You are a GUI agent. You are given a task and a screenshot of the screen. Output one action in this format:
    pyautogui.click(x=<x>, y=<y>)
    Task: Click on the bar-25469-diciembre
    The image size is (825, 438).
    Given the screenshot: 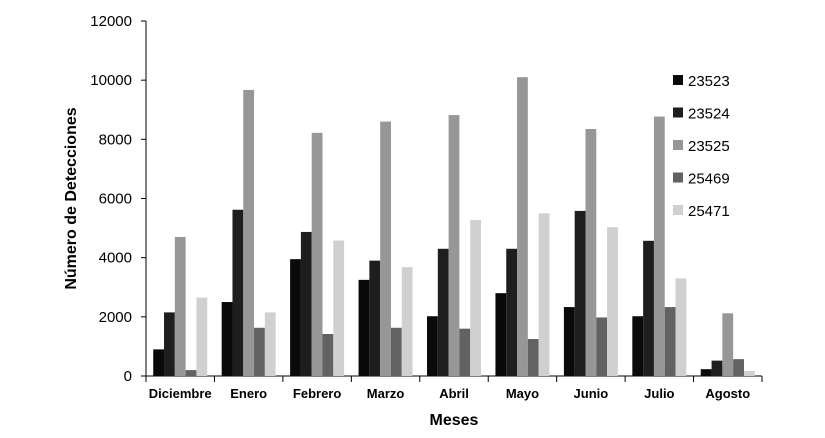 What is the action you would take?
    pyautogui.click(x=191, y=373)
    